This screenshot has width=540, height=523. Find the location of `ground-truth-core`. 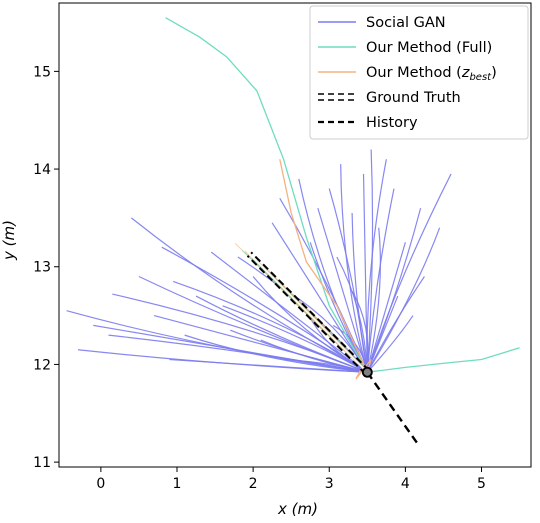

ground-truth-core is located at coordinates (308, 313).